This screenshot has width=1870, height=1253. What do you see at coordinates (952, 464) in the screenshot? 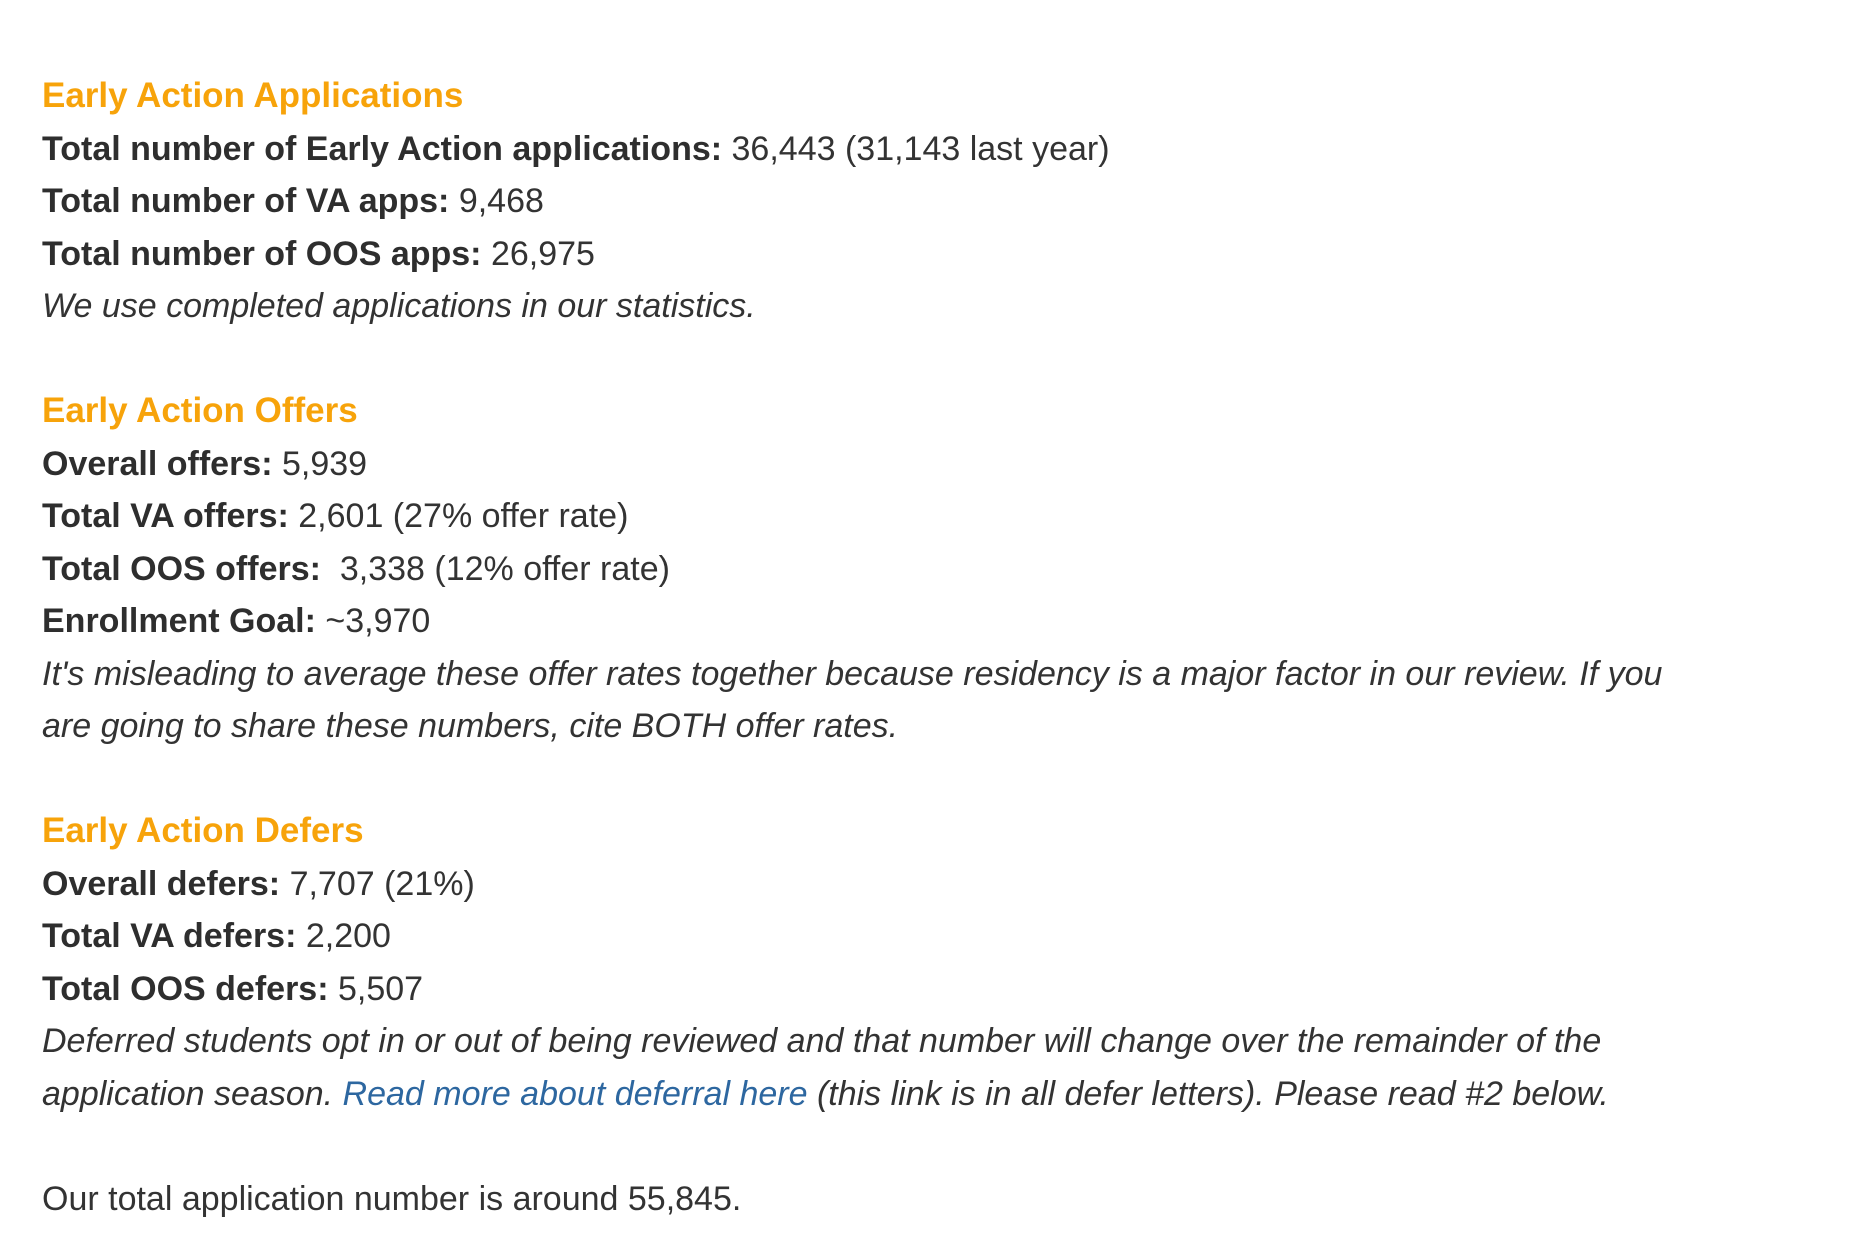
I see `stat-row: Overall offers: 5,939` at bounding box center [952, 464].